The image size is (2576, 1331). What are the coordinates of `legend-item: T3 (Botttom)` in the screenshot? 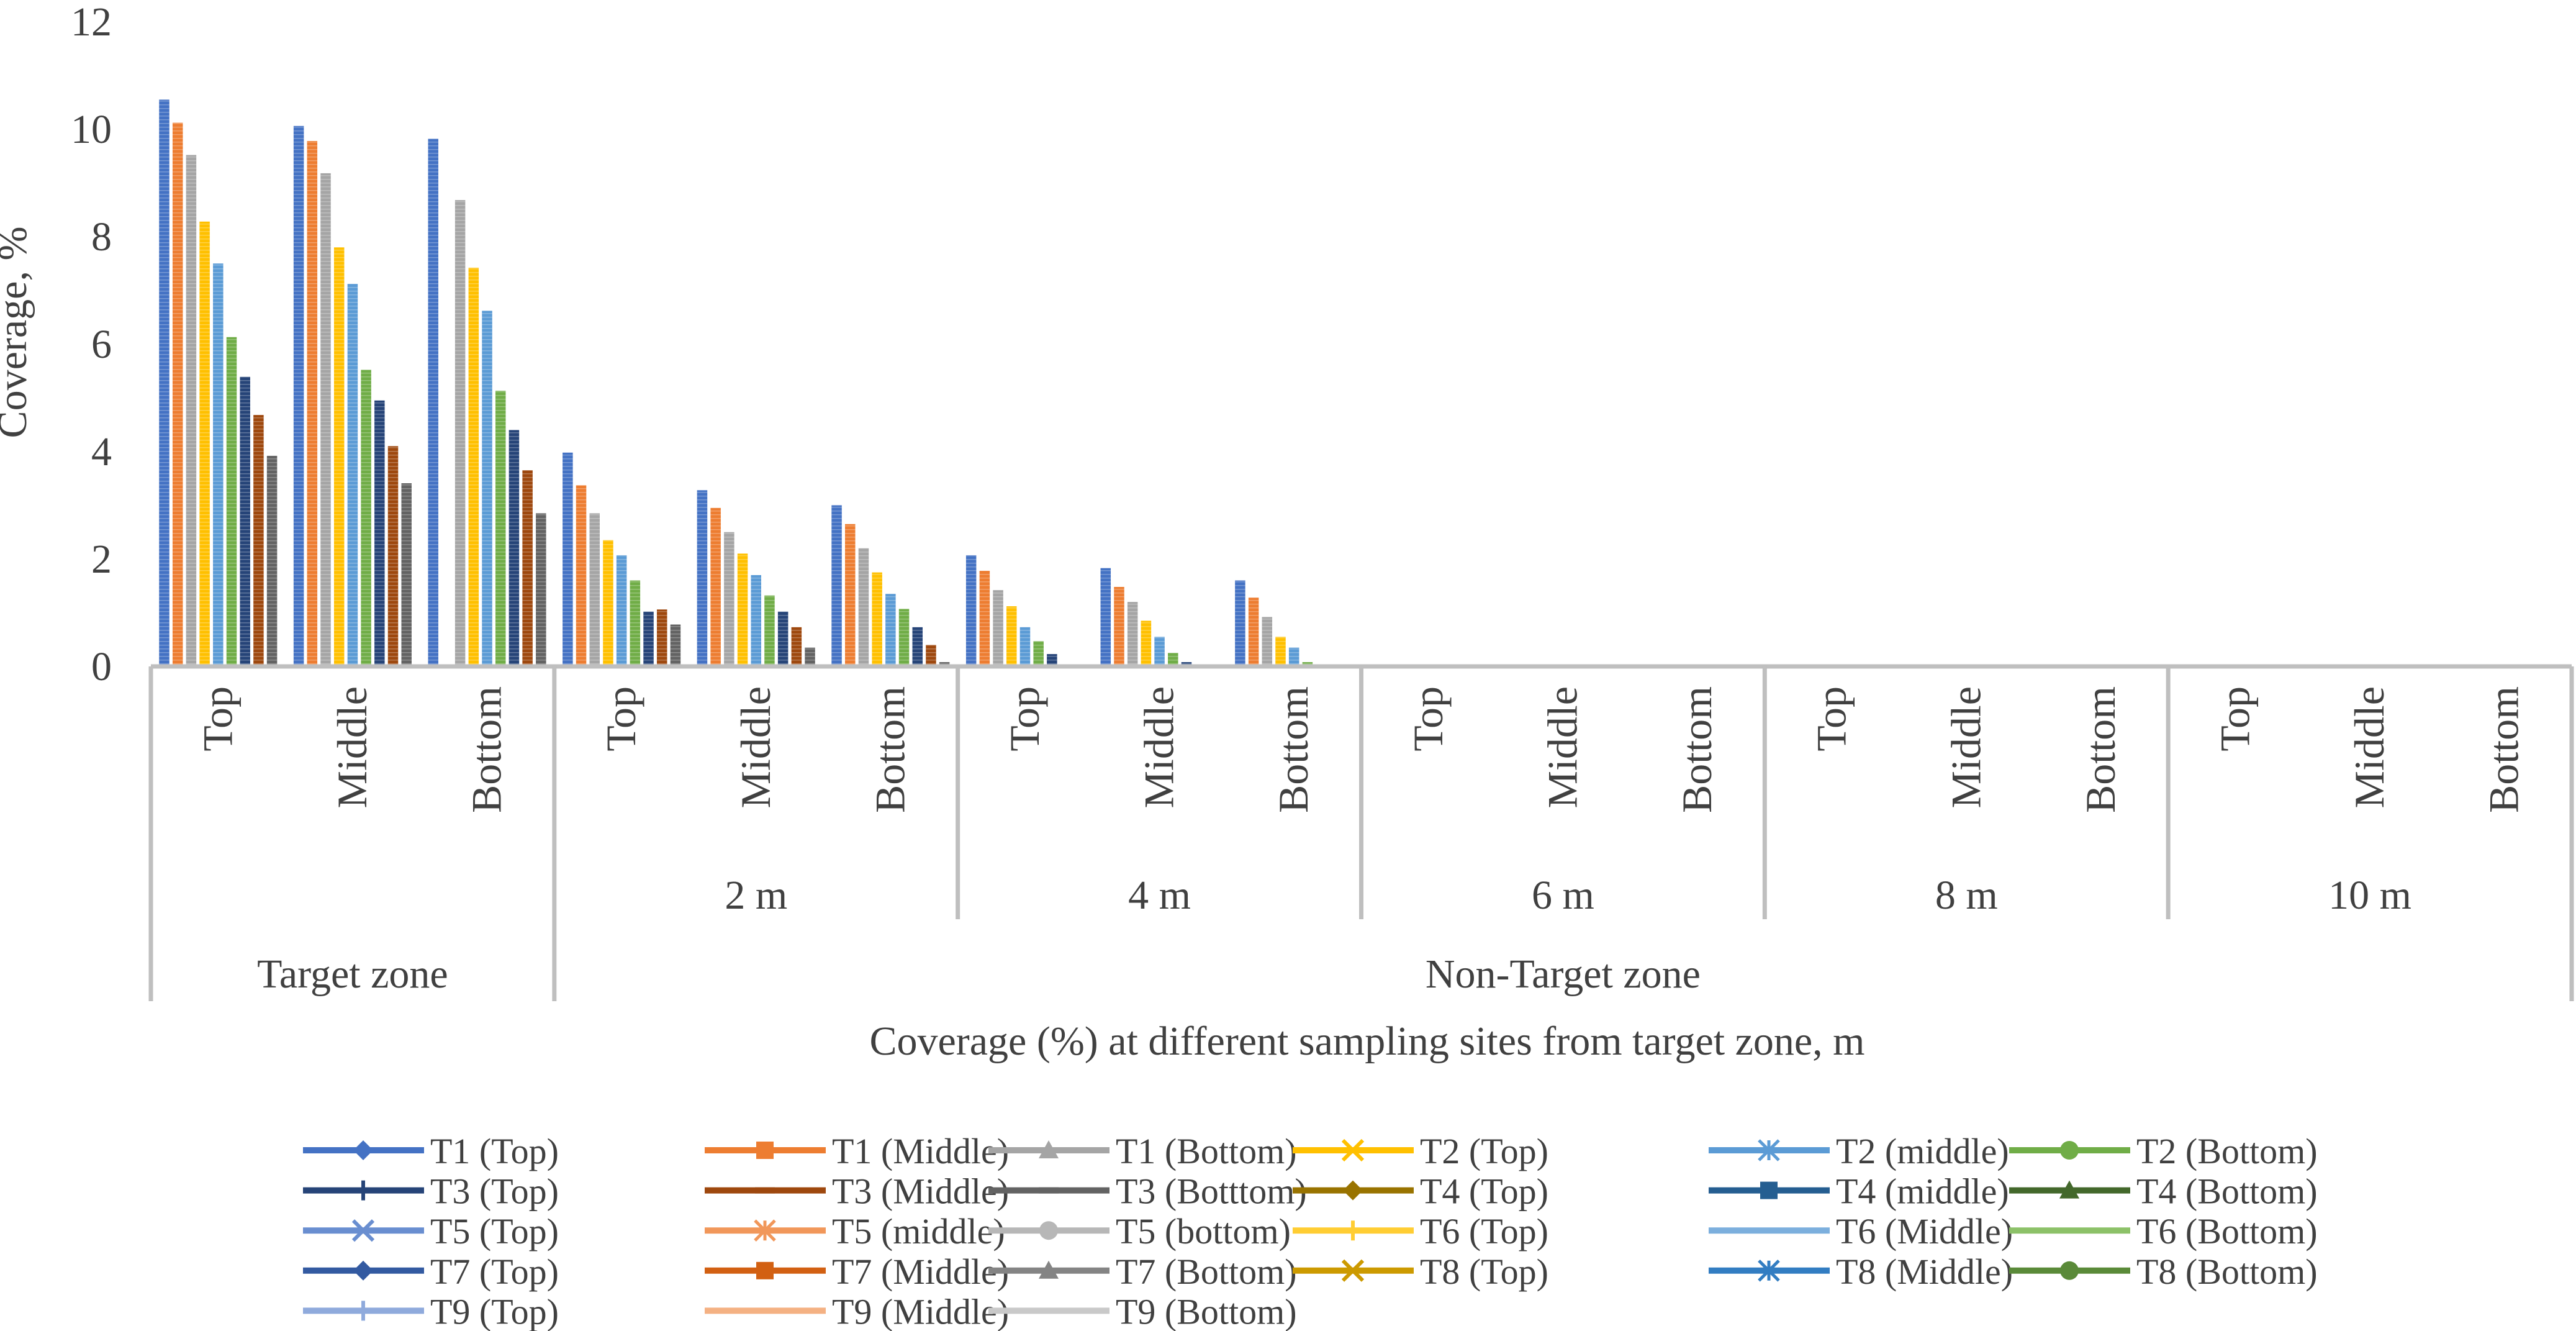 It's located at (1147, 1191).